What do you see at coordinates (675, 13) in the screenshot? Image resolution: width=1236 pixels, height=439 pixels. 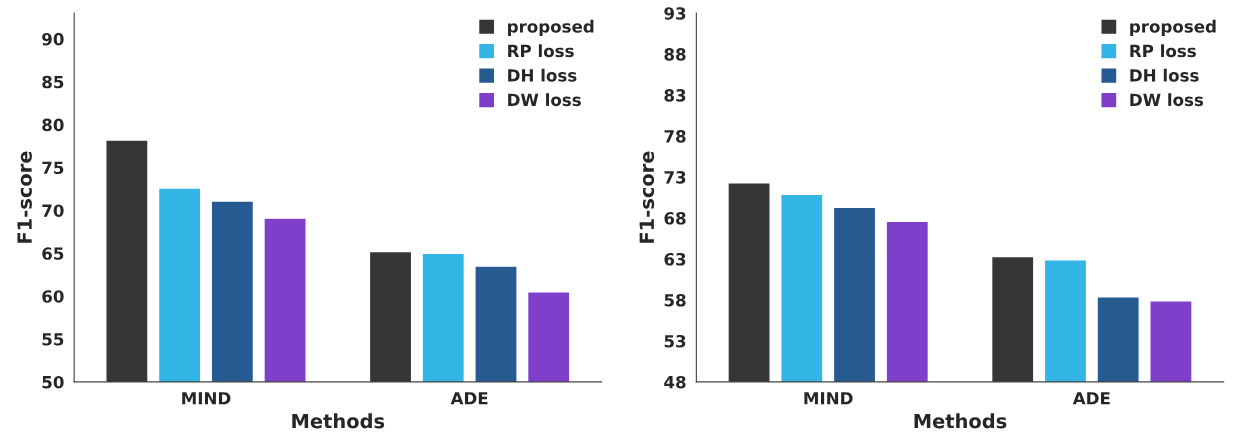 I see `y-tick-label: 93` at bounding box center [675, 13].